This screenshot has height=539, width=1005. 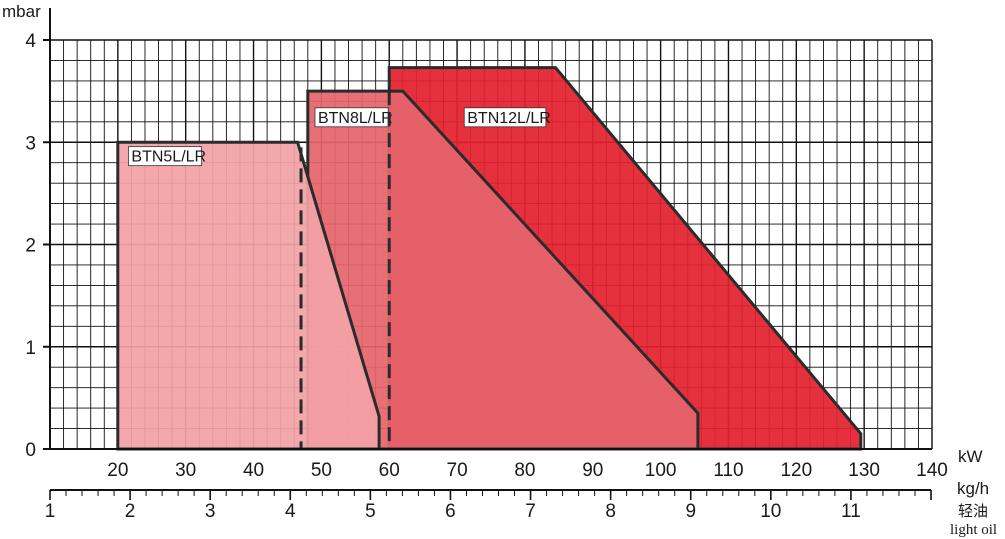 What do you see at coordinates (130, 511) in the screenshot?
I see `x2-tick-label: 2` at bounding box center [130, 511].